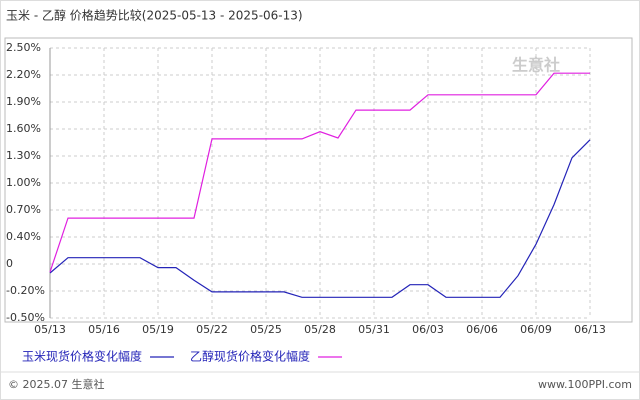 This screenshot has width=640, height=400. Describe the element at coordinates (23, 182) in the screenshot. I see `y-tick-label: 1.00%` at that location.